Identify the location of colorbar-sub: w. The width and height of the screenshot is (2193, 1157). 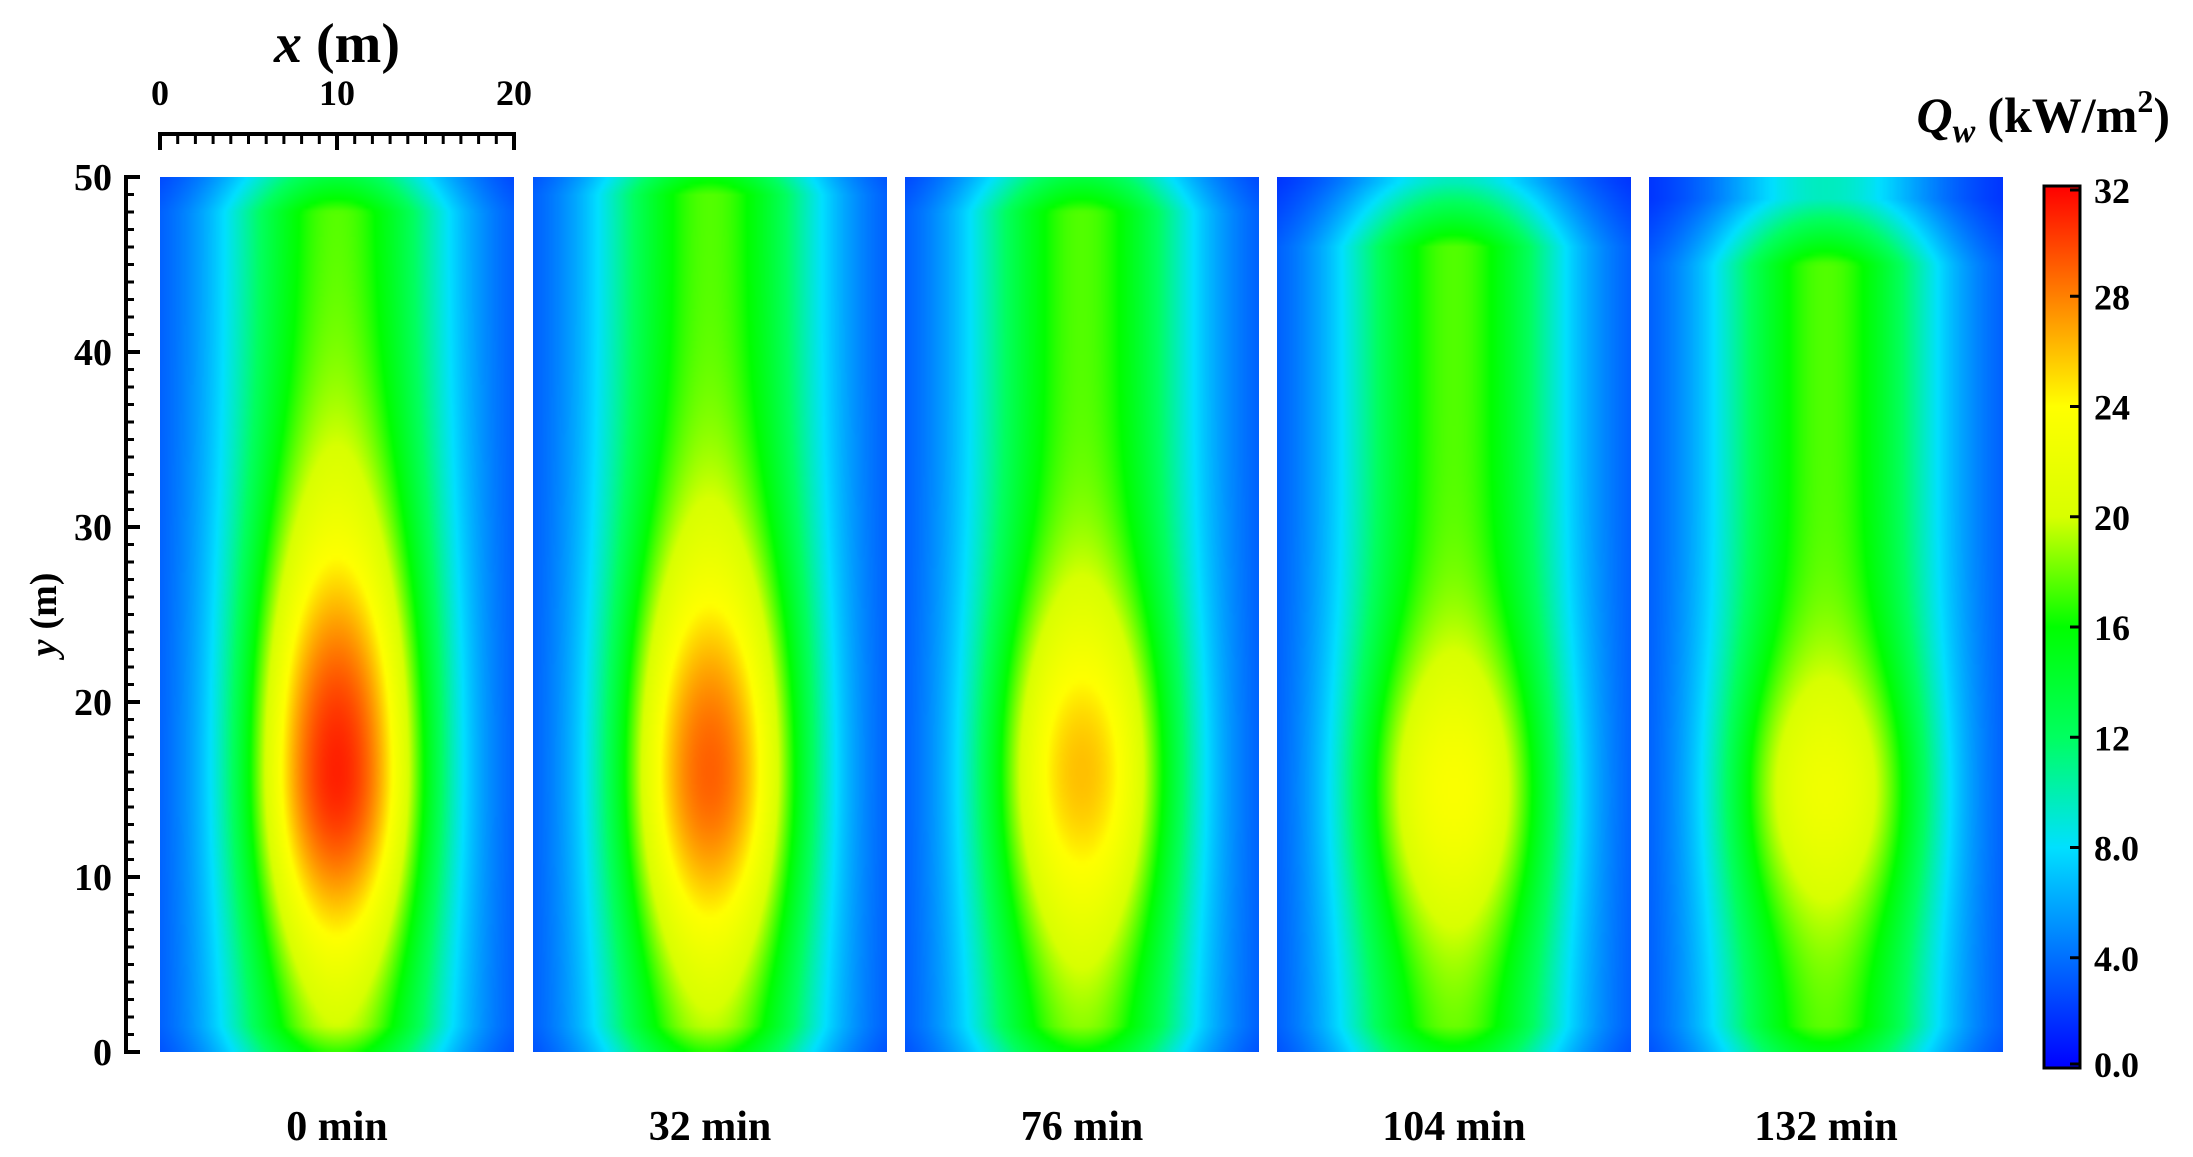
(1964, 131).